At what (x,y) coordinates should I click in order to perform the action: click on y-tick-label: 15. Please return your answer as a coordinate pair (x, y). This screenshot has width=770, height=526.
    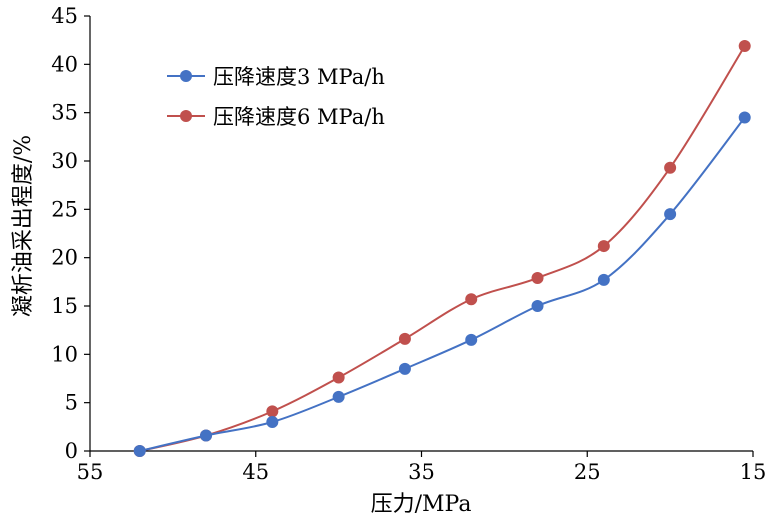
    Looking at the image, I should click on (64, 306).